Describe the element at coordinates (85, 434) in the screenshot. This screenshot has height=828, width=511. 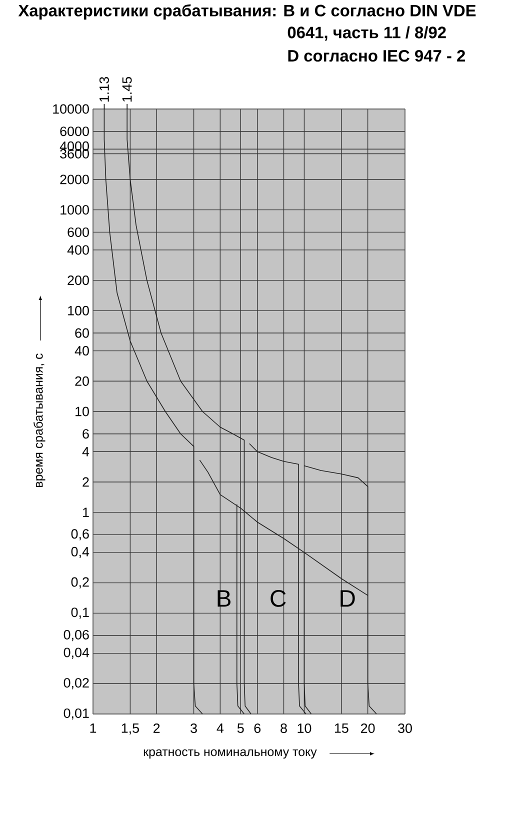
I see `y-tick-label: 6` at that location.